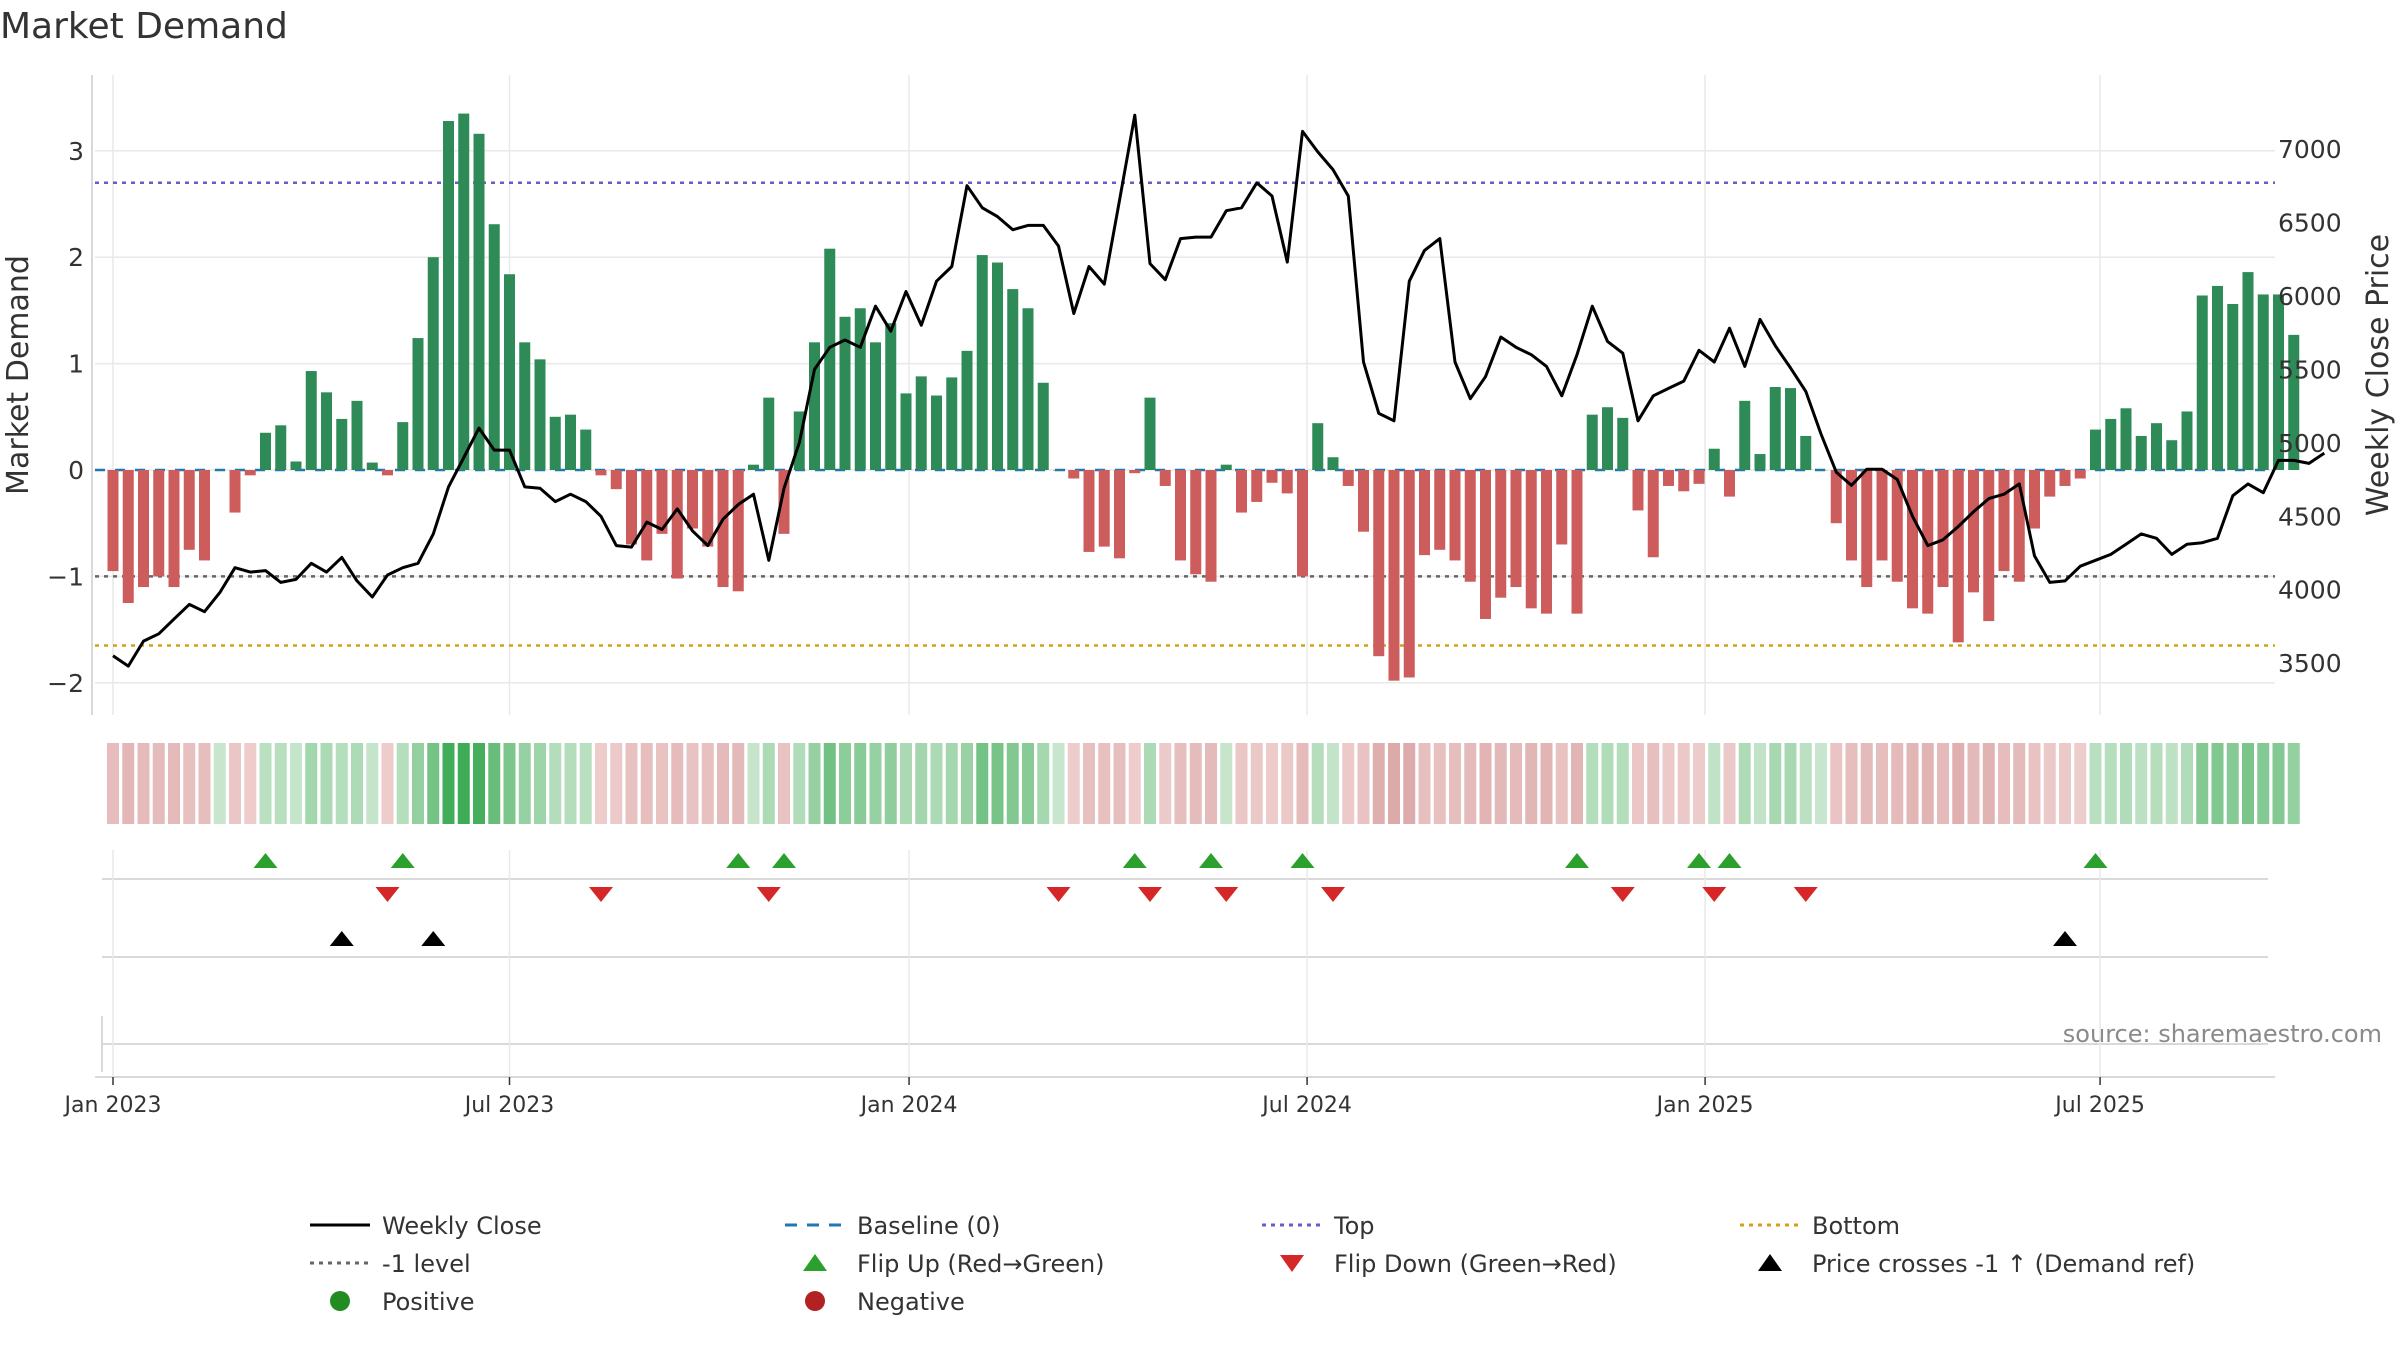  What do you see at coordinates (2310, 222) in the screenshot?
I see `y-tick-label-right: 6500` at bounding box center [2310, 222].